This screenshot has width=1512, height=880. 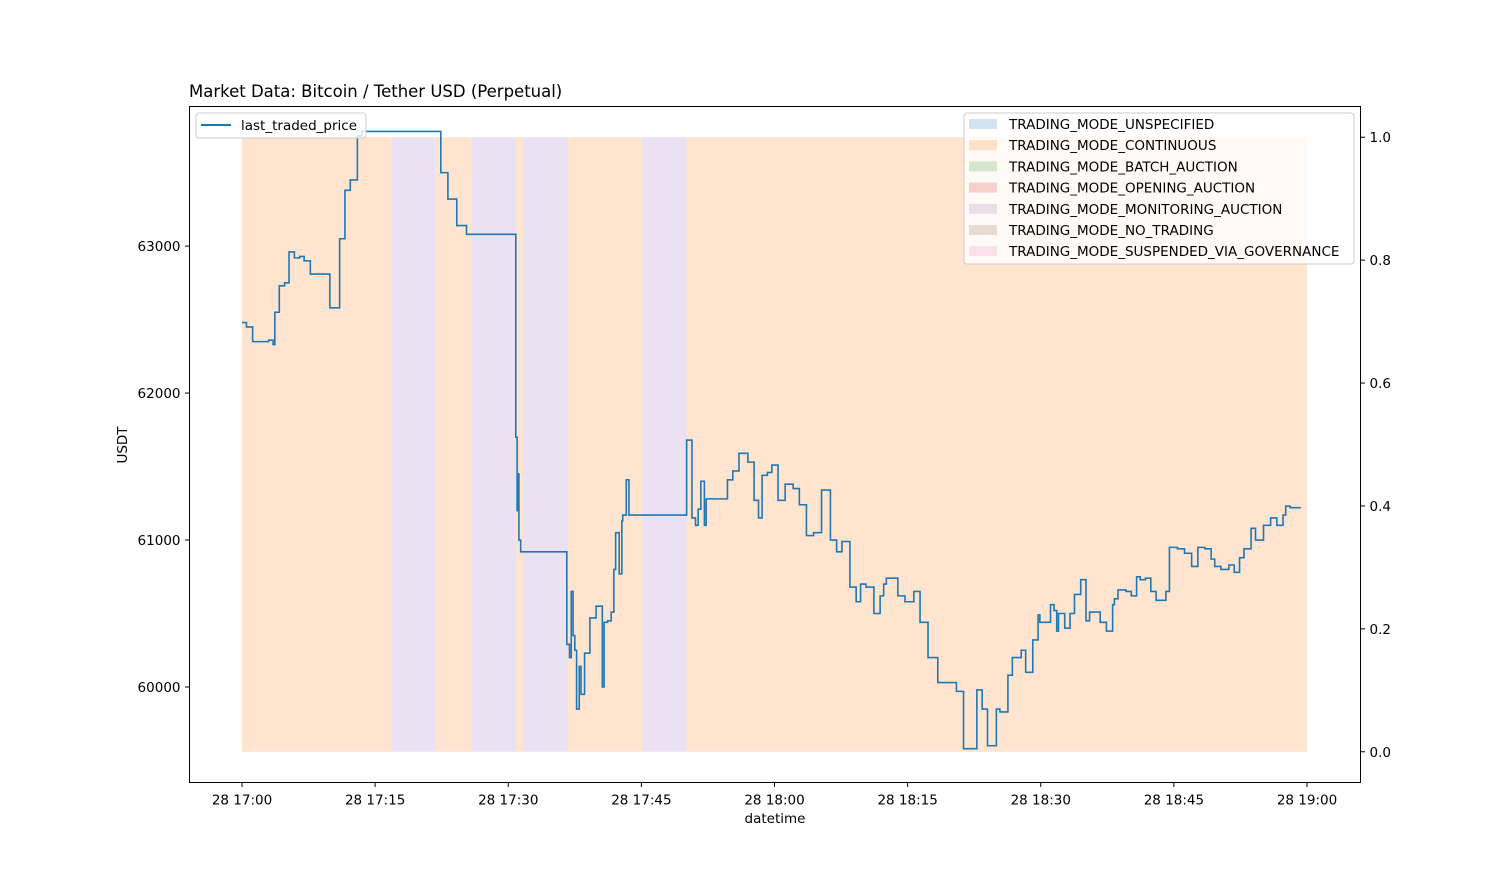 What do you see at coordinates (159, 541) in the screenshot?
I see `y-tick-label: 61000` at bounding box center [159, 541].